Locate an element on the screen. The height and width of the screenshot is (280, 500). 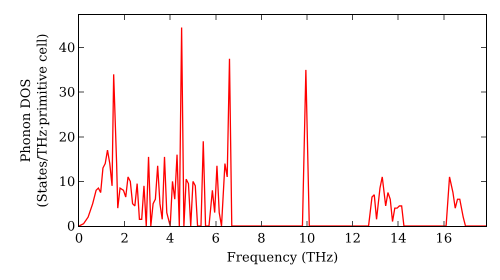
x-tick-label: 8 is located at coordinates (261, 239).